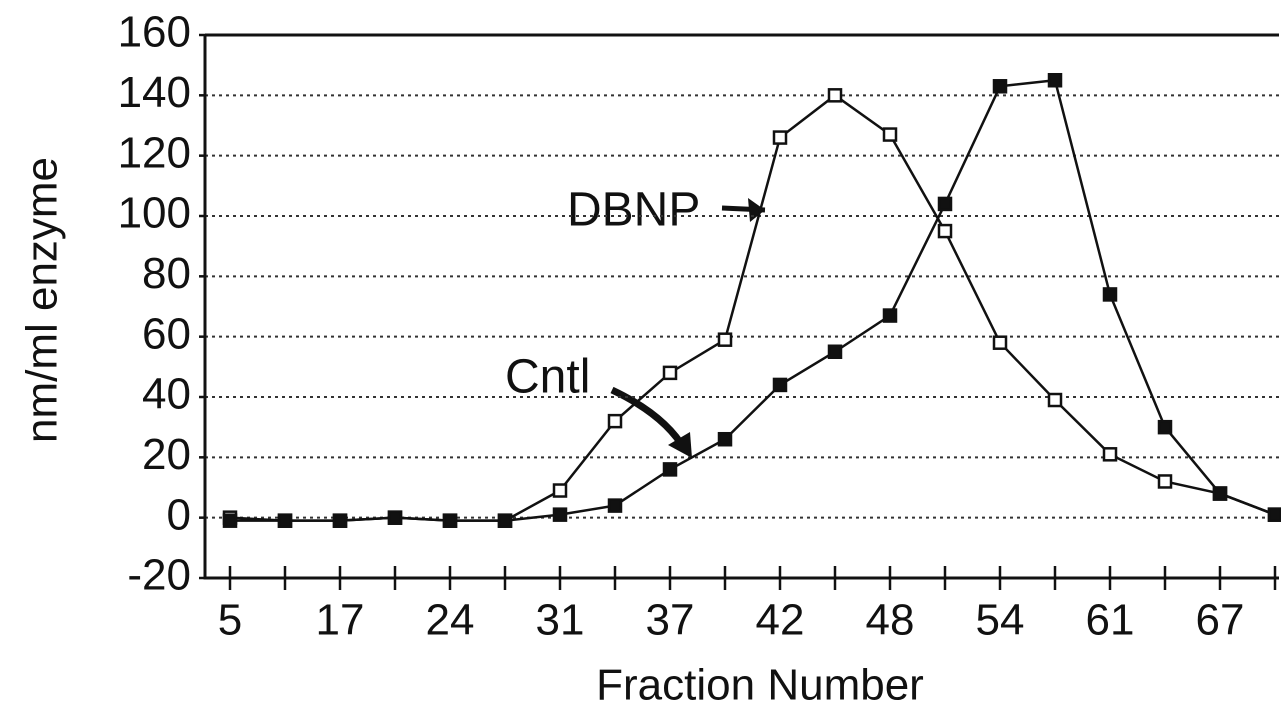 The width and height of the screenshot is (1281, 709). I want to click on x-tick-label: 17, so click(340, 620).